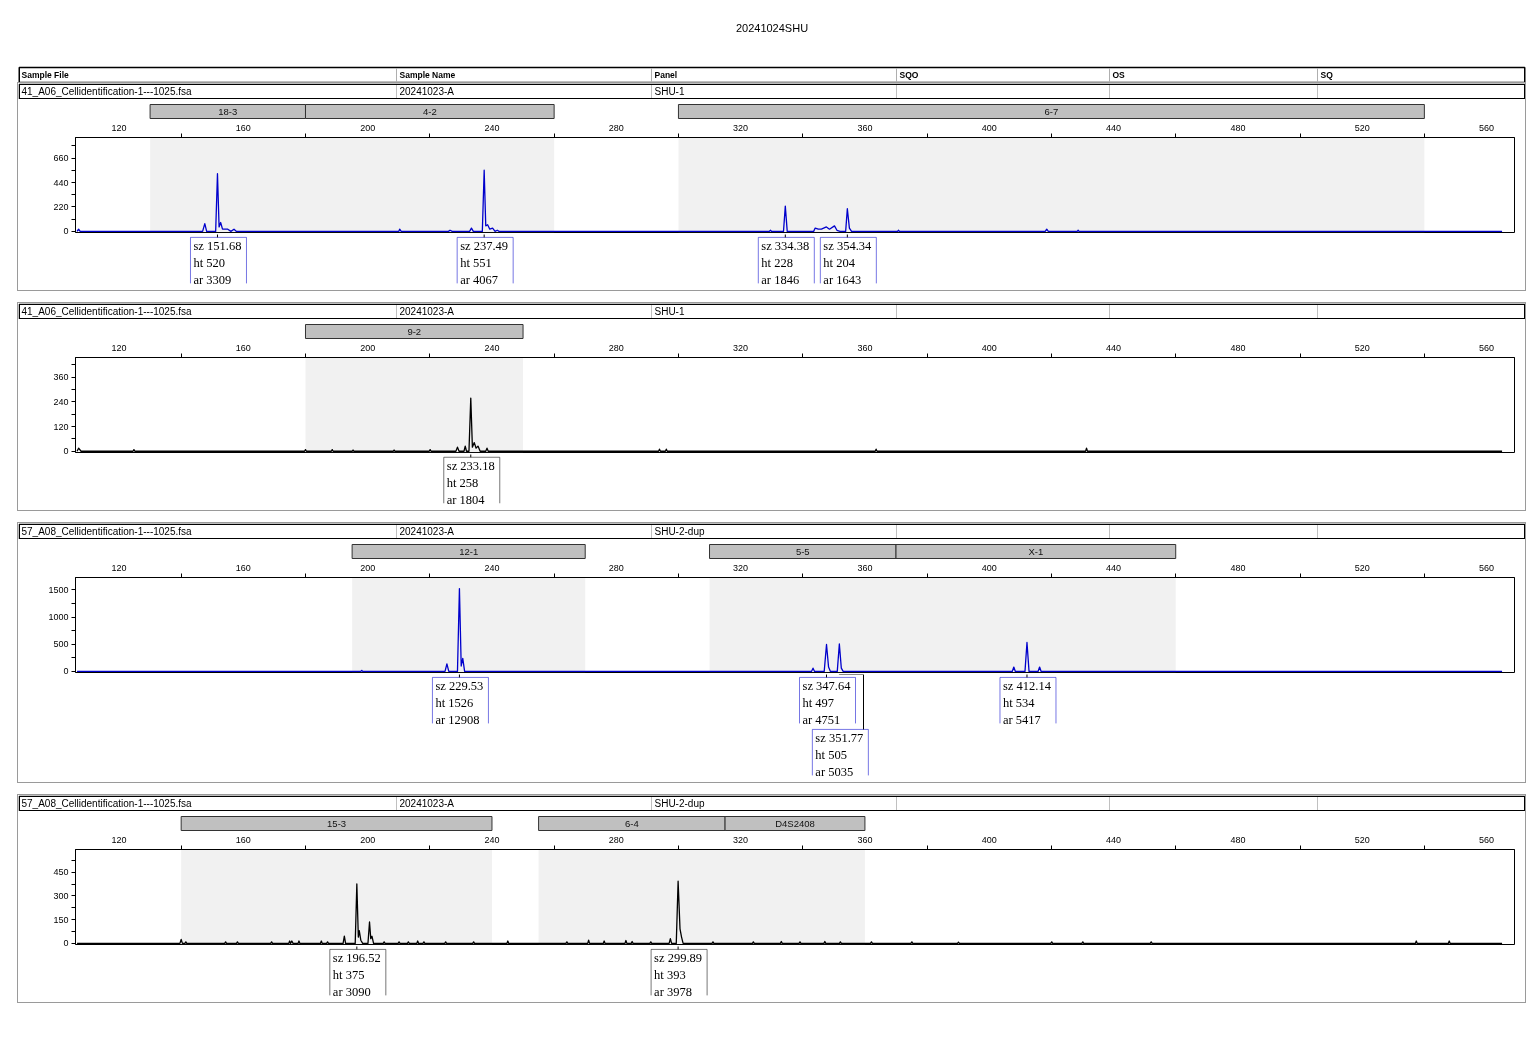  Describe the element at coordinates (61, 377) in the screenshot. I see `y-tick-label: 360` at that location.